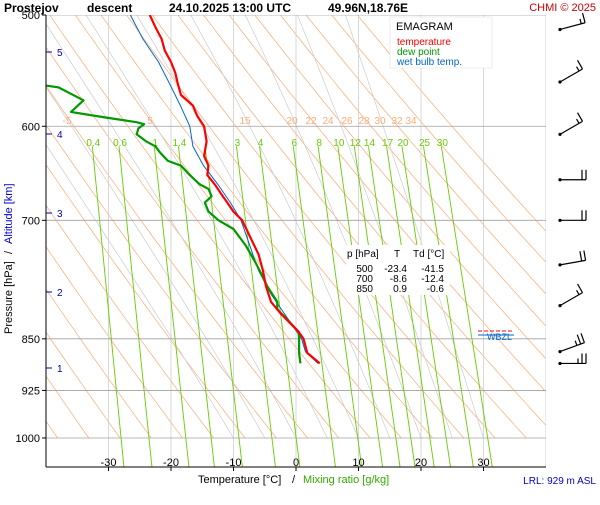  What do you see at coordinates (370, 143) in the screenshot?
I see `mixing-ratio-label: 14` at bounding box center [370, 143].